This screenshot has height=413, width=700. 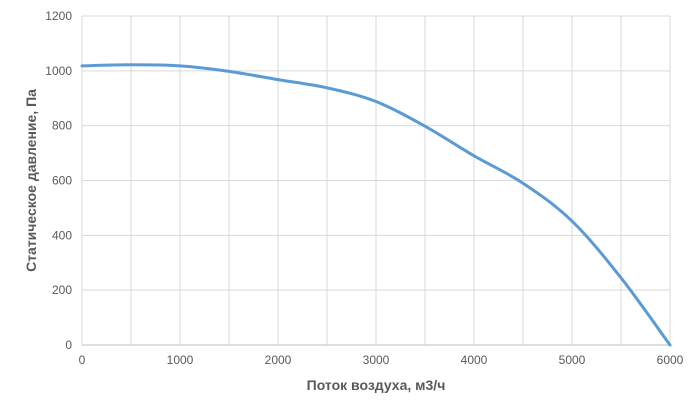 What do you see at coordinates (278, 360) in the screenshot?
I see `x-tick-label: 2000` at bounding box center [278, 360].